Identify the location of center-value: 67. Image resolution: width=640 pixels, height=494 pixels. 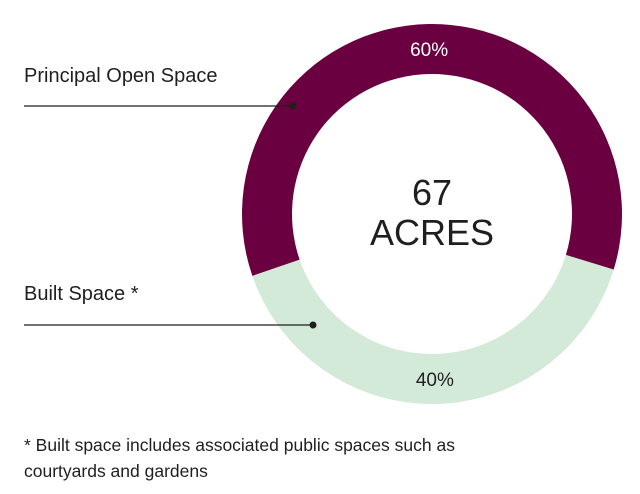
(432, 192).